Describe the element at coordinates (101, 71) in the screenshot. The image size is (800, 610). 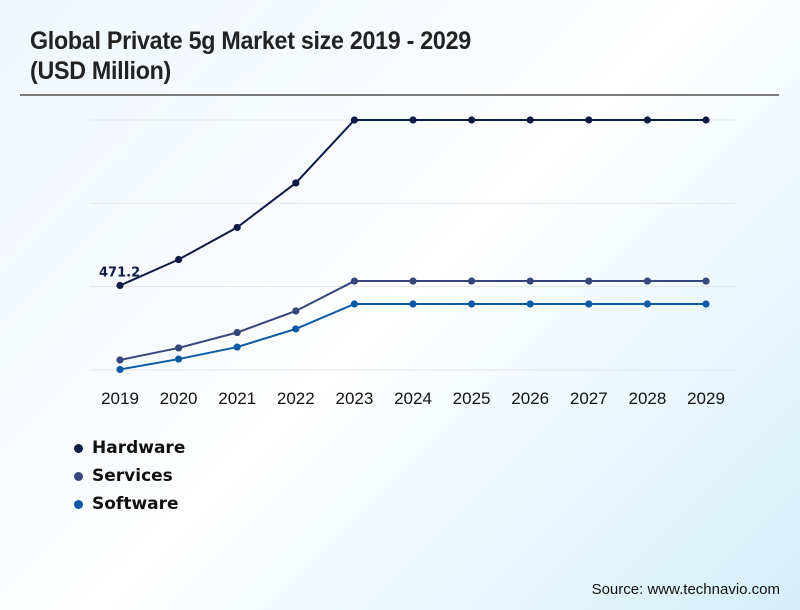
I see `chart-title-line2: (USD Million)` at that location.